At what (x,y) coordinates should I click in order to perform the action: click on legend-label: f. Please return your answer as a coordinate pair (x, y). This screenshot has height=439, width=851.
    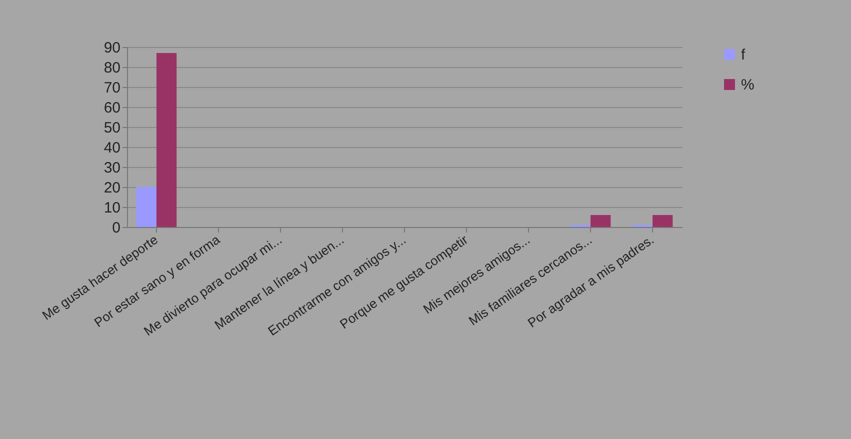
    Looking at the image, I should click on (743, 55).